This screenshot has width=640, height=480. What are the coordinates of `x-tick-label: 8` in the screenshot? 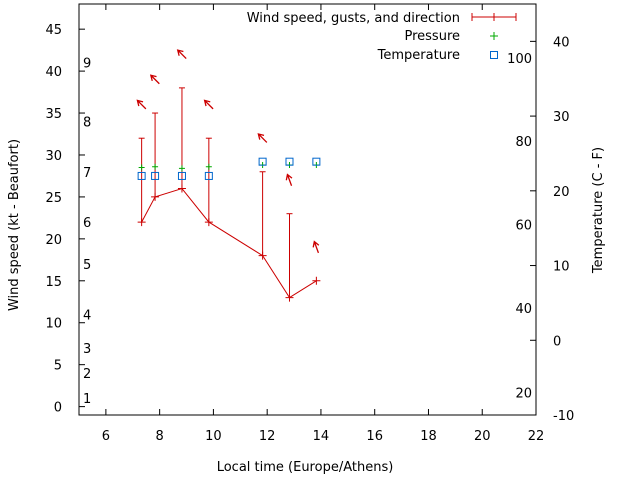 It's located at (160, 436).